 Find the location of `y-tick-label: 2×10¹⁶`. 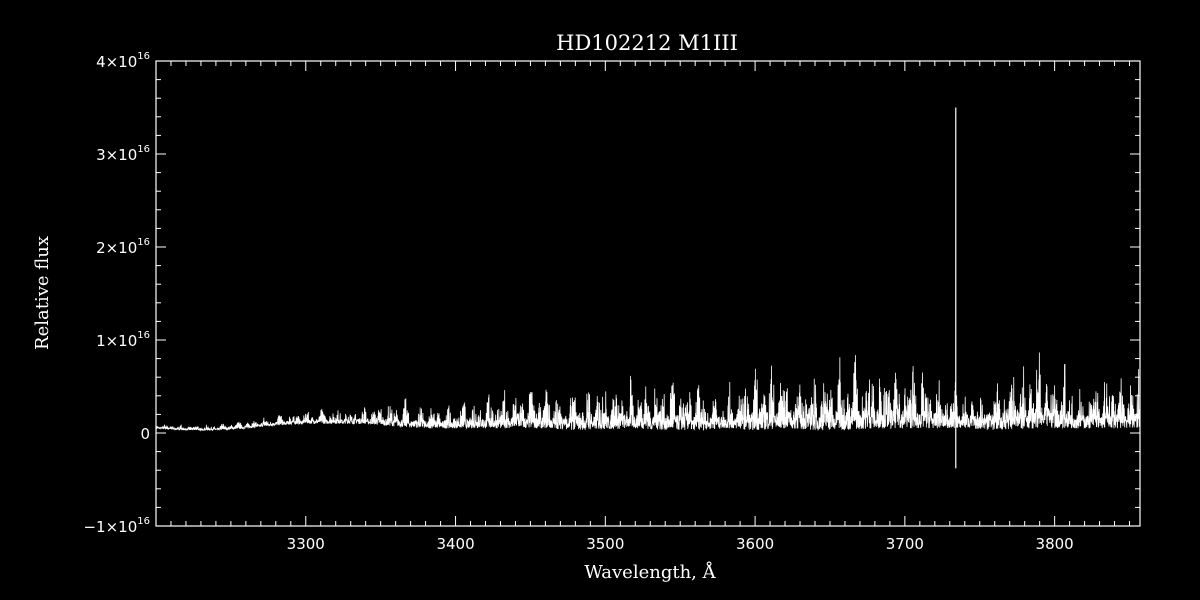

y-tick-label: 2×10¹⁶ is located at coordinates (123, 247).